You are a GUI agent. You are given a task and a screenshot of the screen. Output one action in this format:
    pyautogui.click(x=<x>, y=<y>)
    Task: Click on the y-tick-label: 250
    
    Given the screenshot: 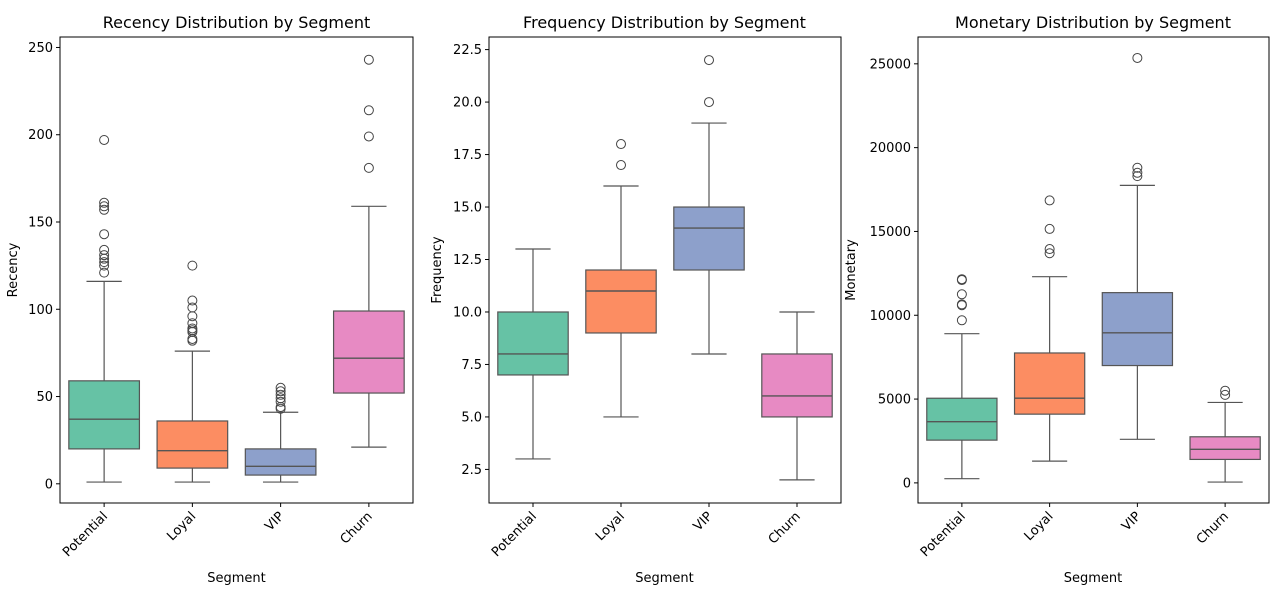 What is the action you would take?
    pyautogui.click(x=40, y=48)
    